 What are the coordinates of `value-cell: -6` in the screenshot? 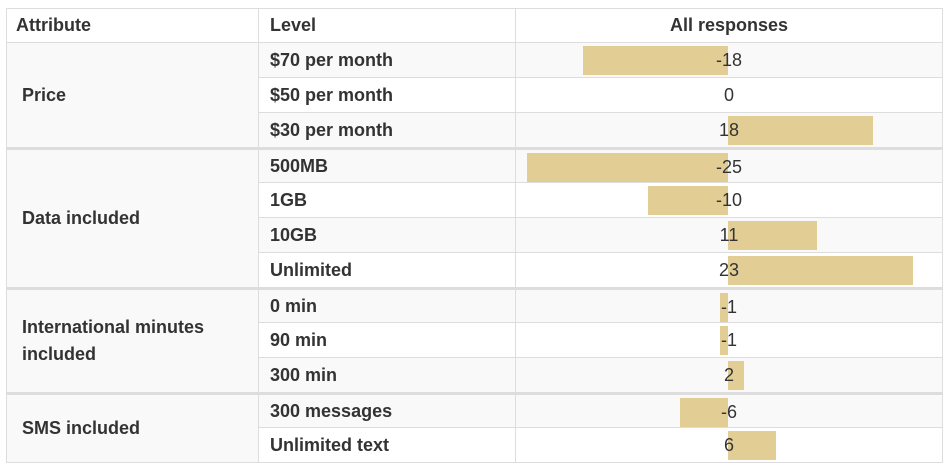 It's located at (729, 410).